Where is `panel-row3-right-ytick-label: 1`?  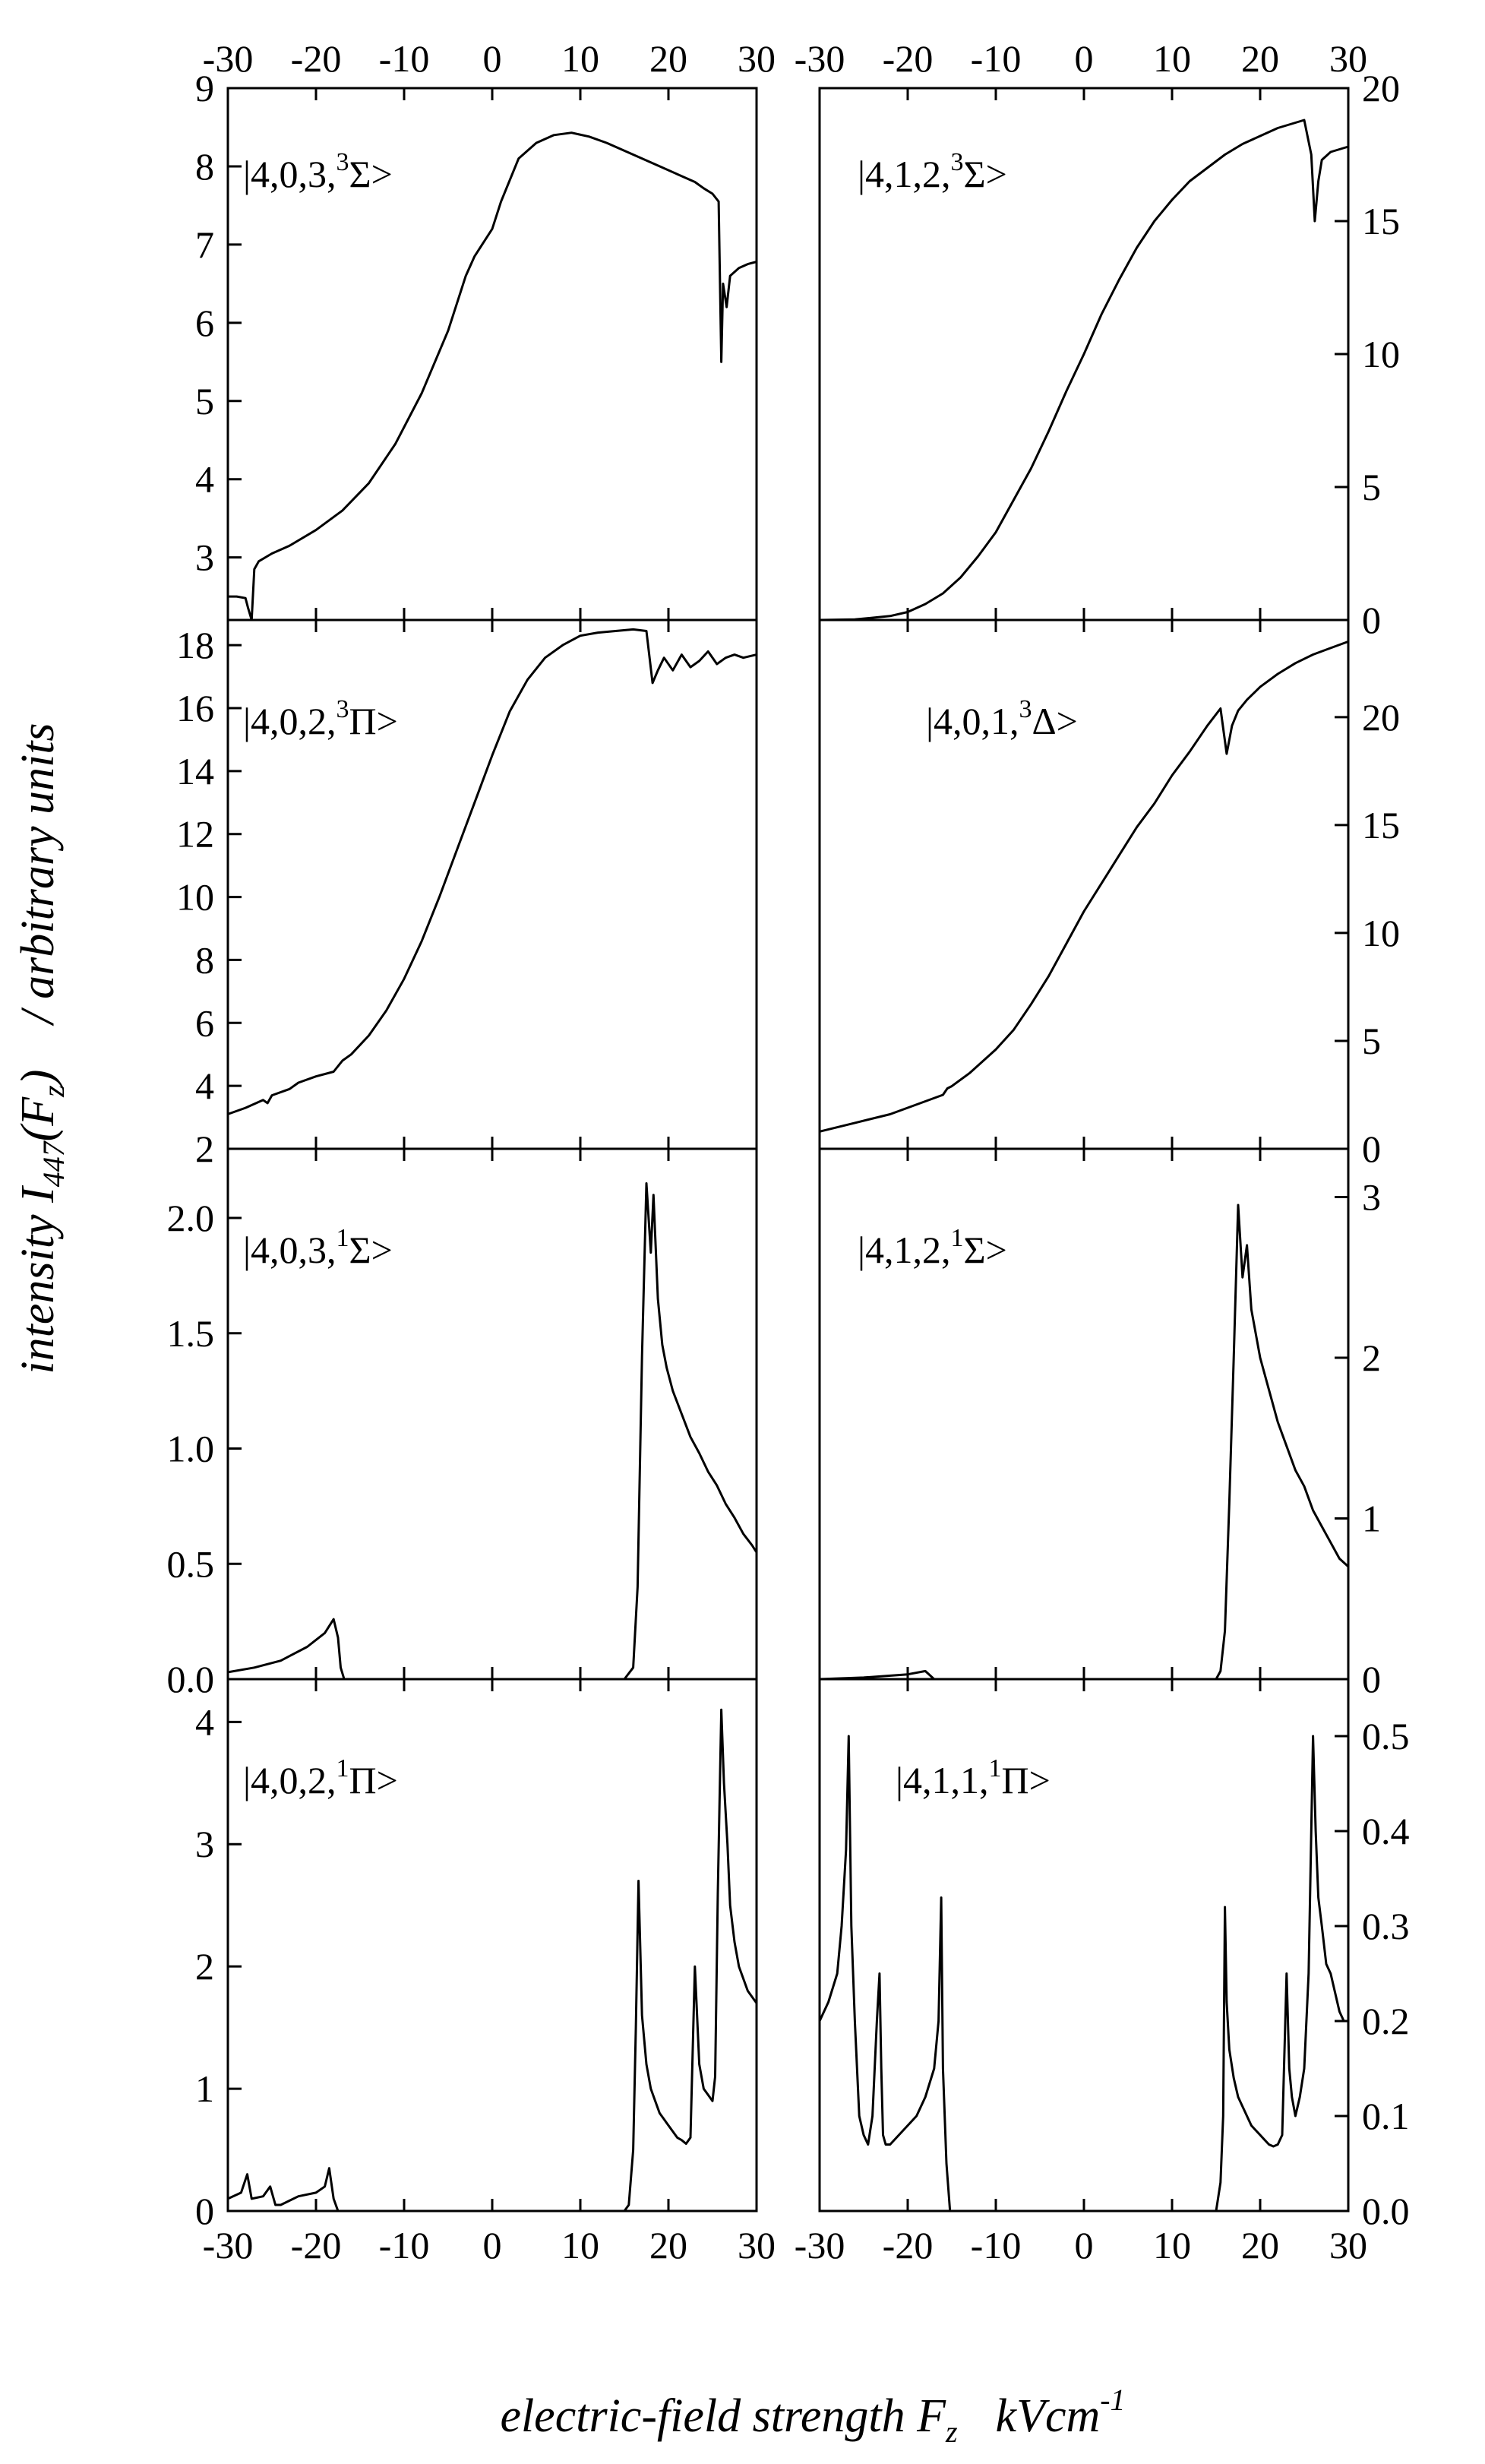 panel-row3-right-ytick-label: 1 is located at coordinates (1371, 1518).